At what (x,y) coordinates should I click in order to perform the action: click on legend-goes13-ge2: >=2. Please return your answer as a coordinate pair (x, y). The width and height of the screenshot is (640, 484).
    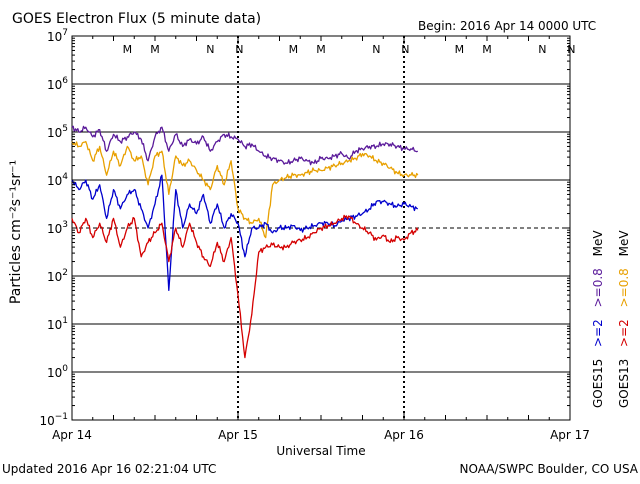
    Looking at the image, I should click on (624, 333).